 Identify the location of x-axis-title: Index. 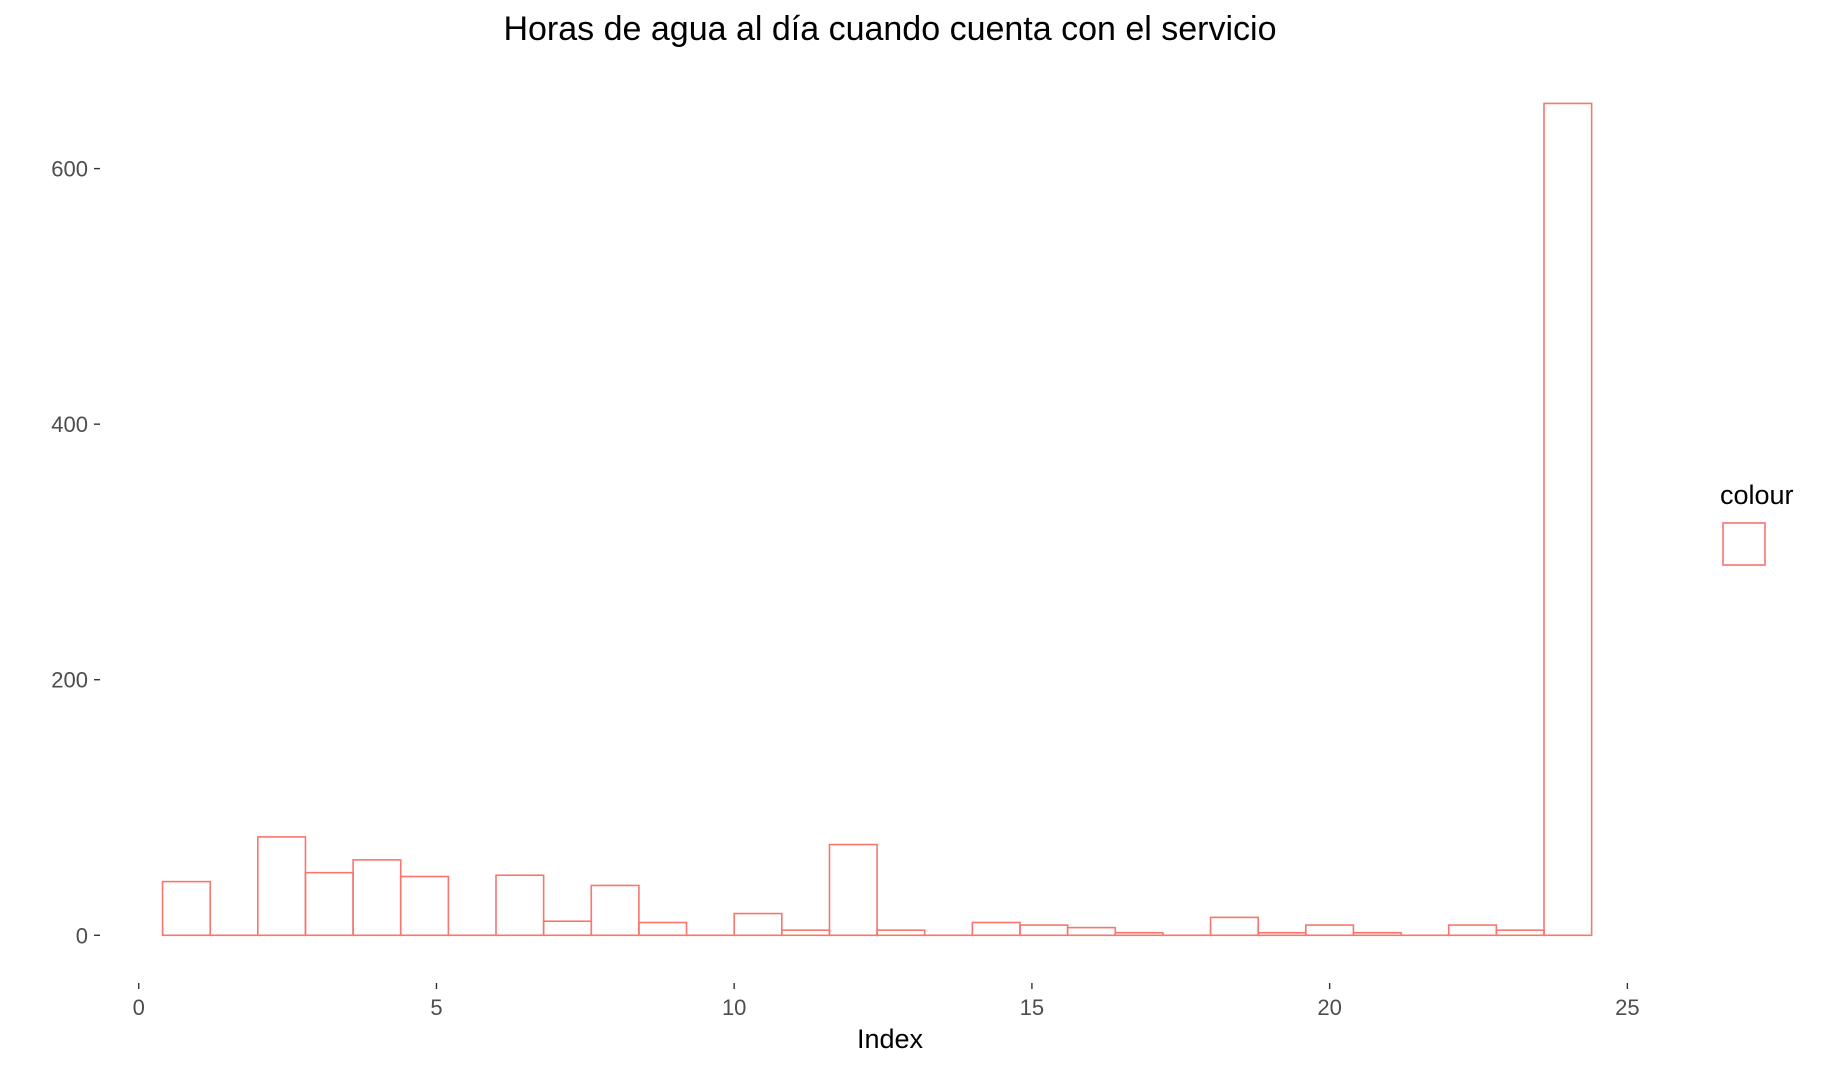
(890, 1039).